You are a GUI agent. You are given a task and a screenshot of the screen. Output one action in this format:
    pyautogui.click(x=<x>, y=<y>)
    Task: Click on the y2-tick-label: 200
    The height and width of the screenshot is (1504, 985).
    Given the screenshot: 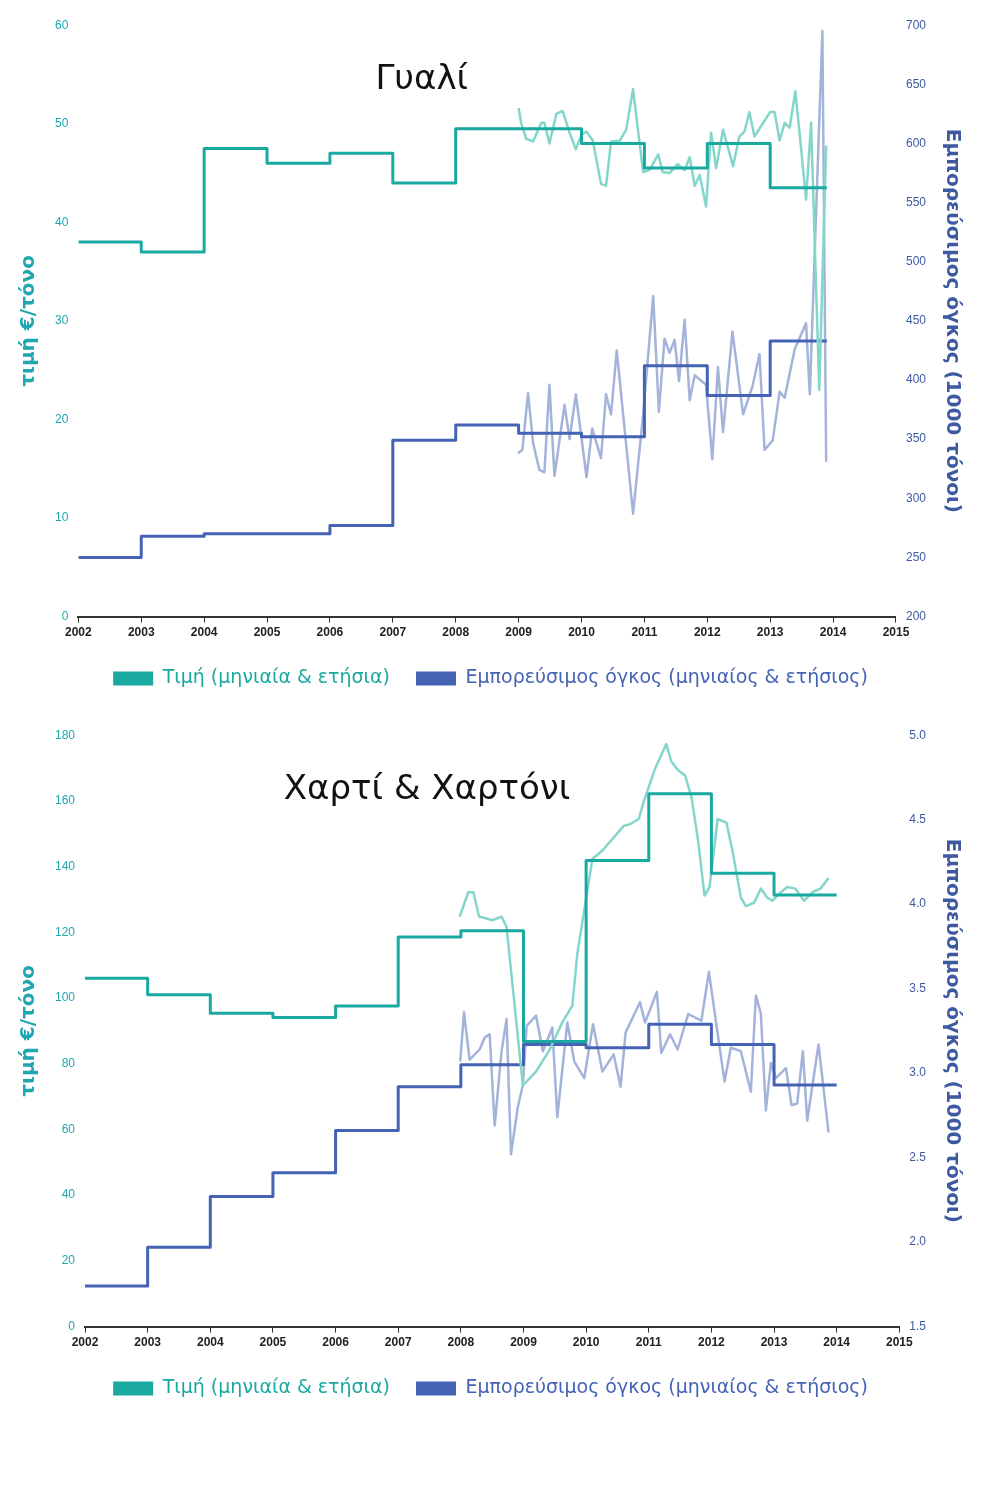 What is the action you would take?
    pyautogui.click(x=916, y=615)
    